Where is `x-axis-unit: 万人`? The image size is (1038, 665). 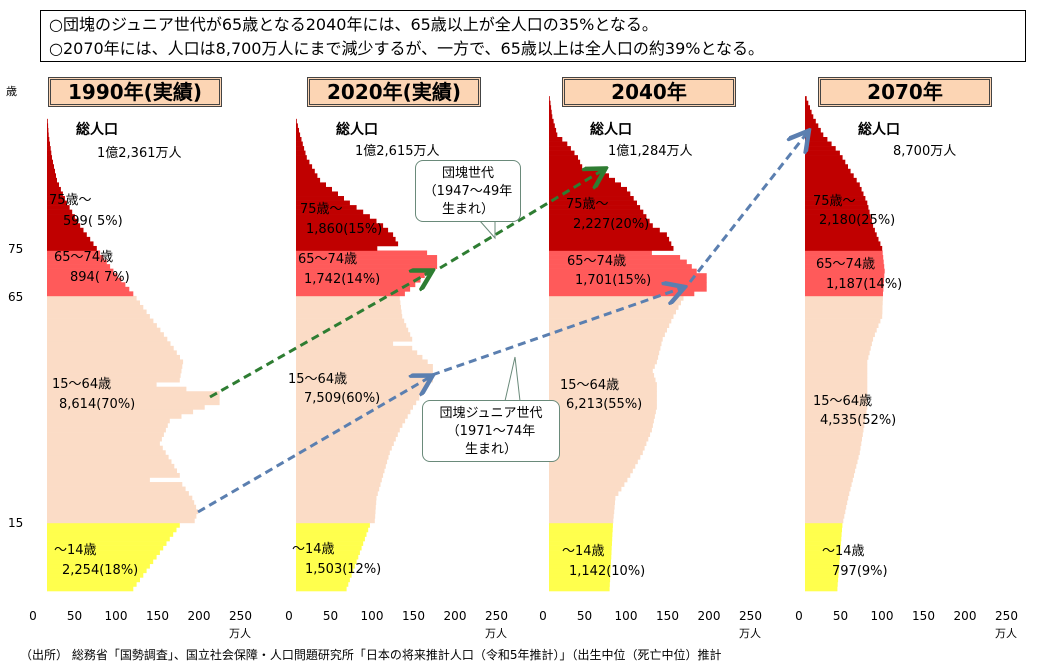 x-axis-unit: 万人 is located at coordinates (240, 633).